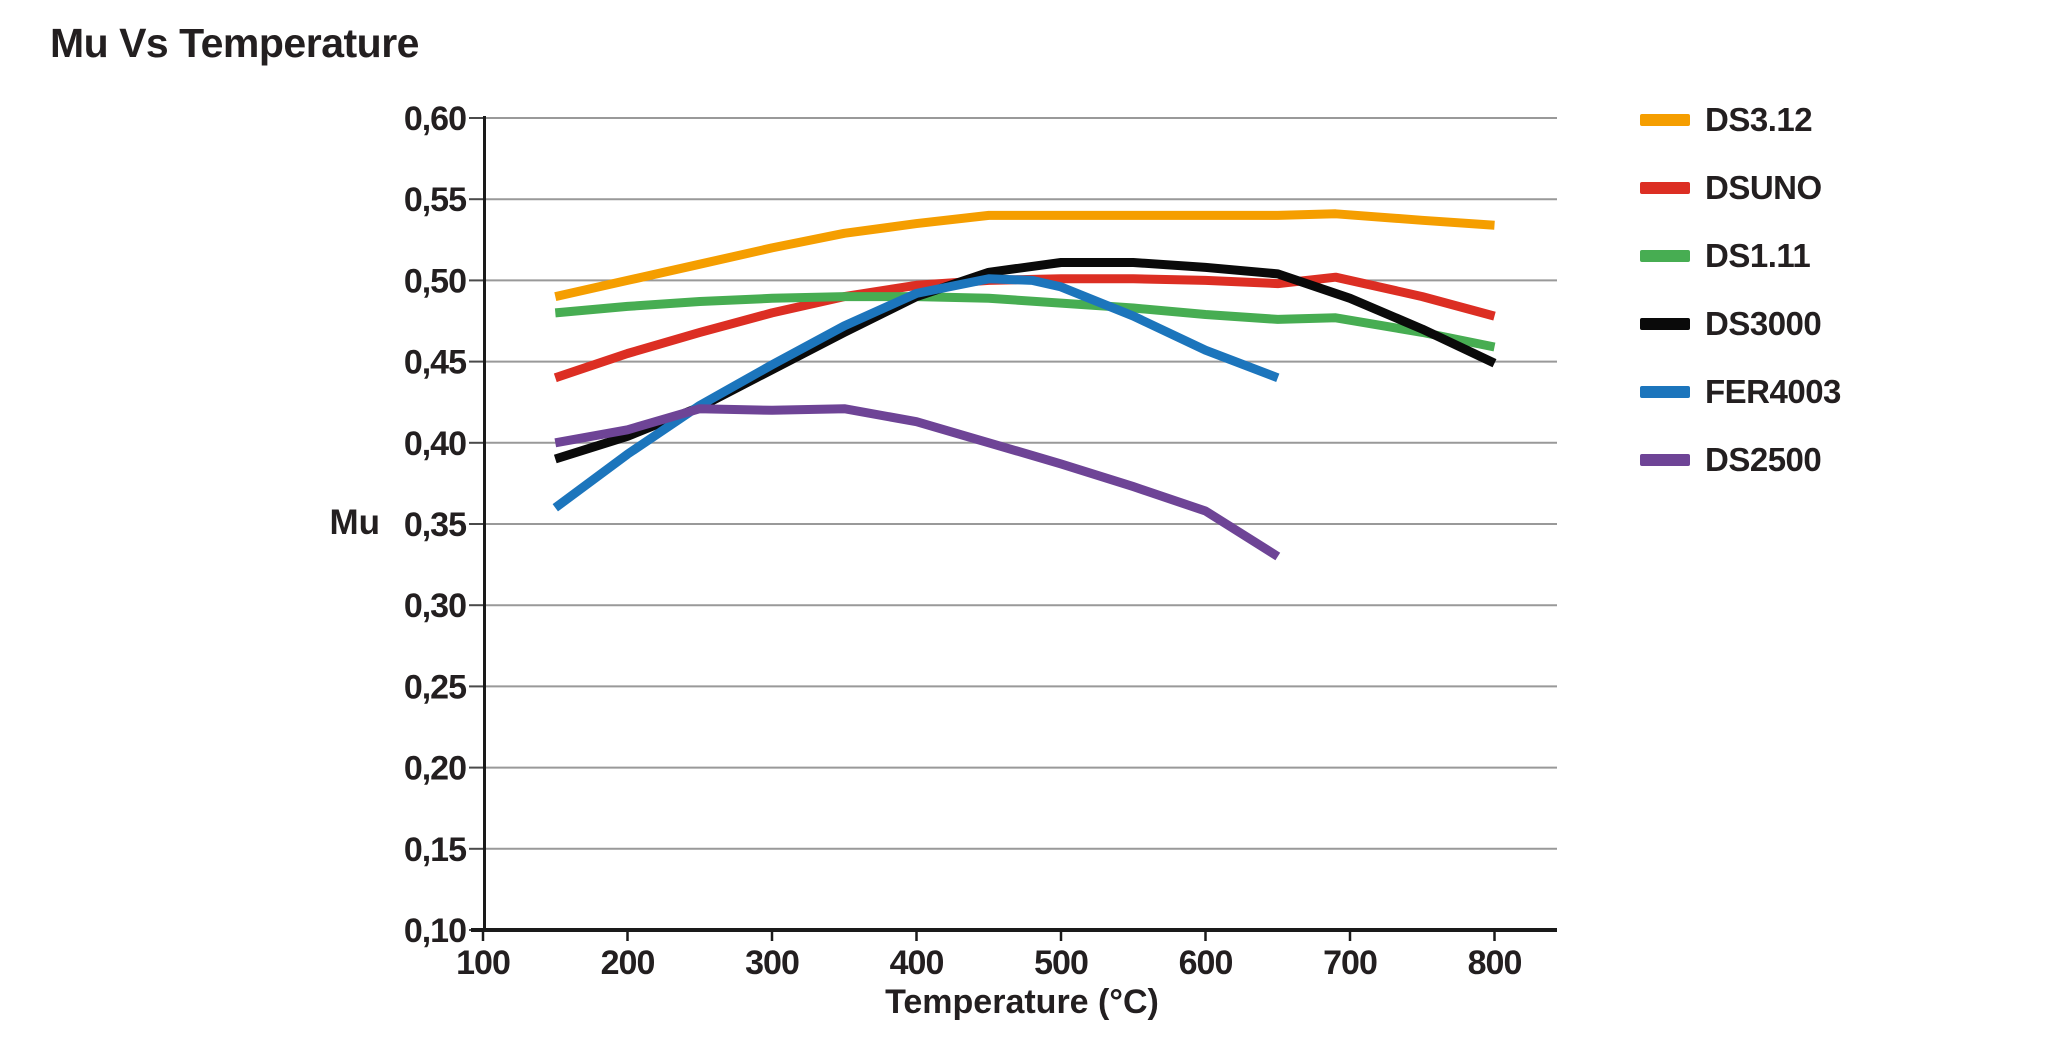 This screenshot has width=2048, height=1060. What do you see at coordinates (1206, 963) in the screenshot?
I see `x-tick-label: 600` at bounding box center [1206, 963].